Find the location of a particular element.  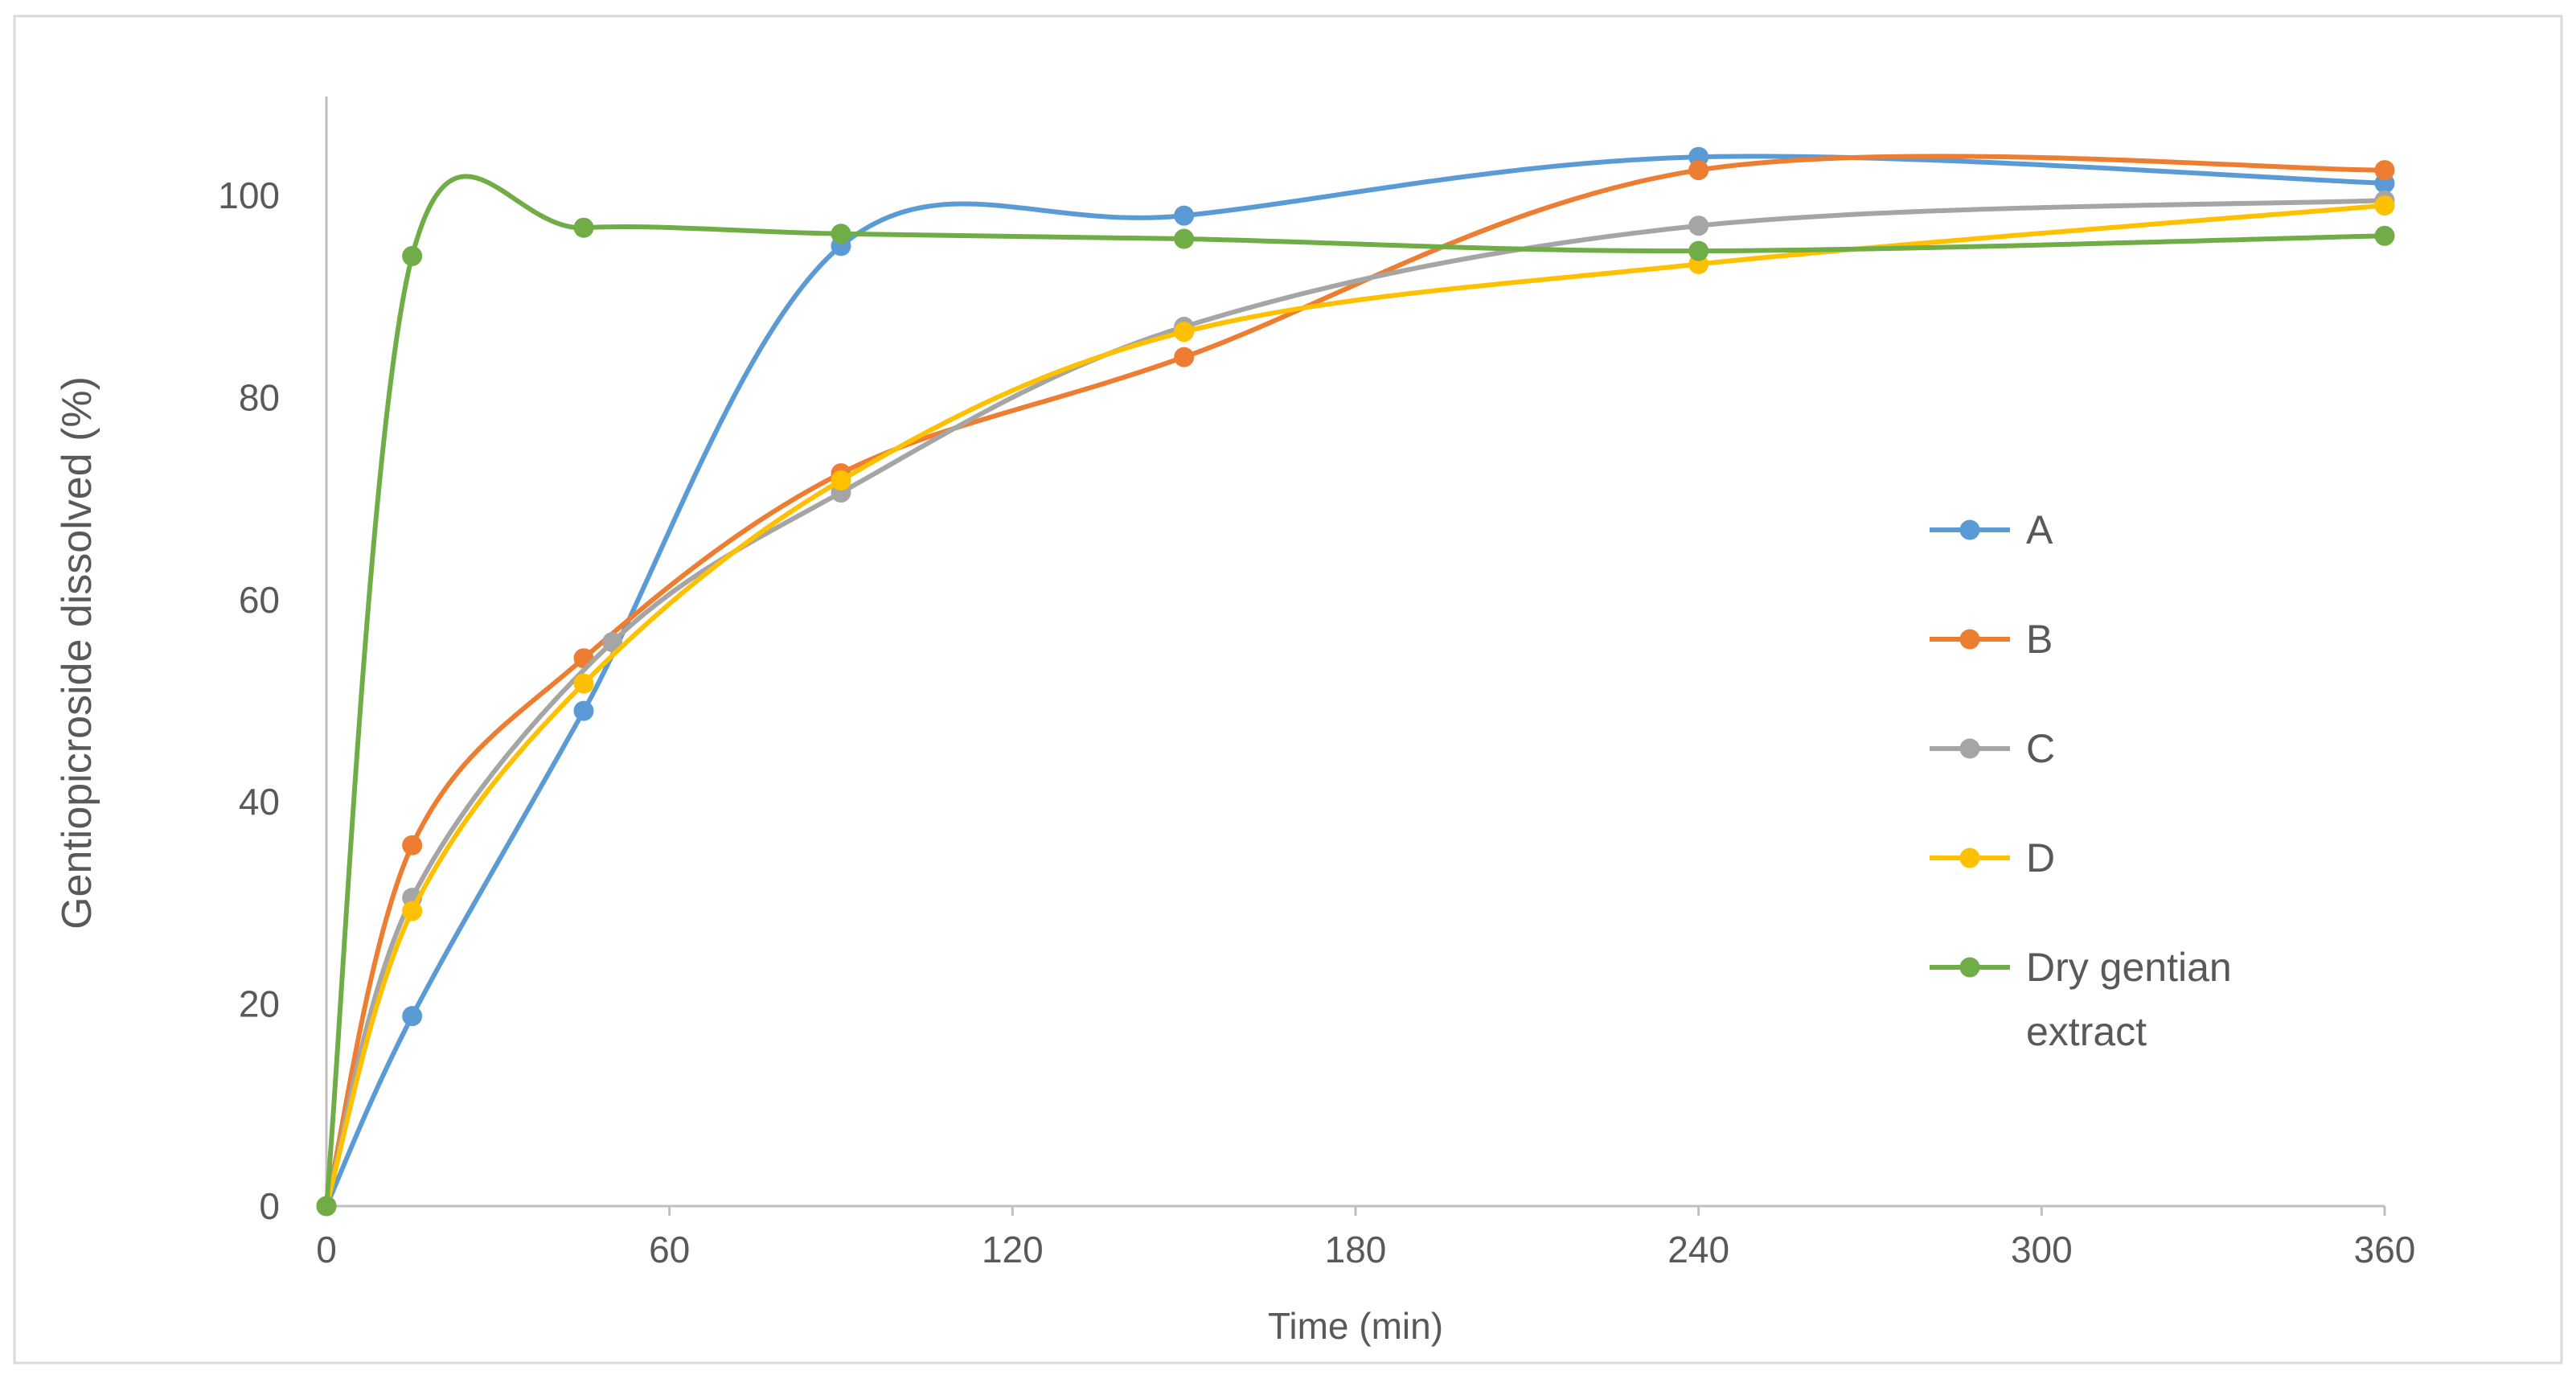

legend-item: B is located at coordinates (1992, 639).